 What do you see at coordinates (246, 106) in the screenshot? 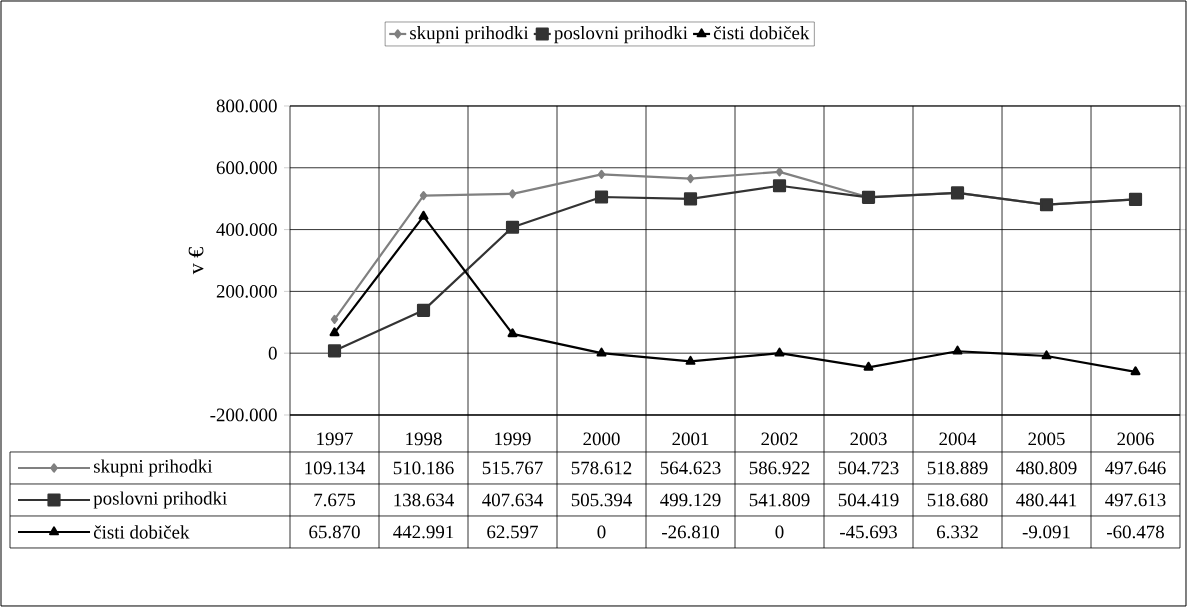
I see `y-tick-label: 800.000` at bounding box center [246, 106].